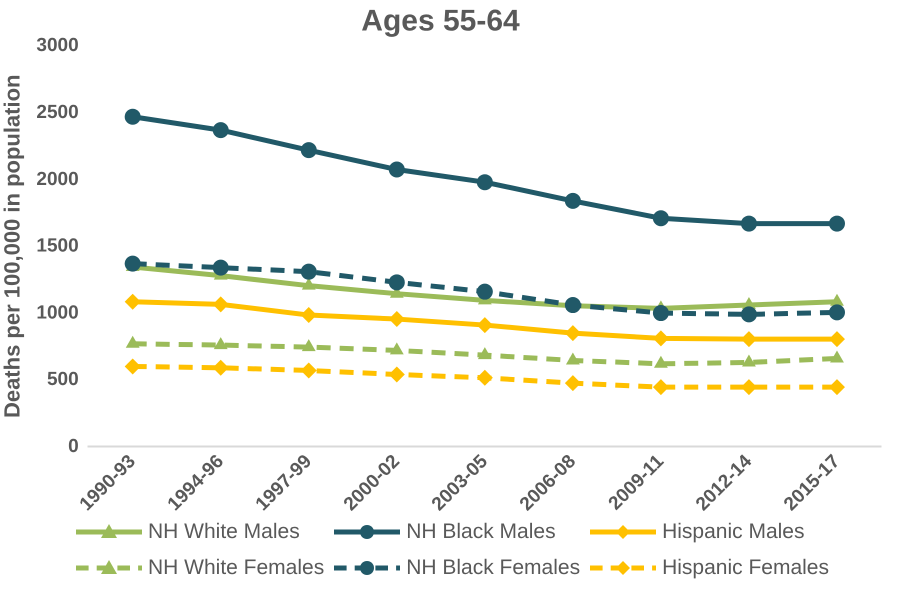 The height and width of the screenshot is (606, 903). I want to click on chart-title: Ages 55-64, so click(440, 21).